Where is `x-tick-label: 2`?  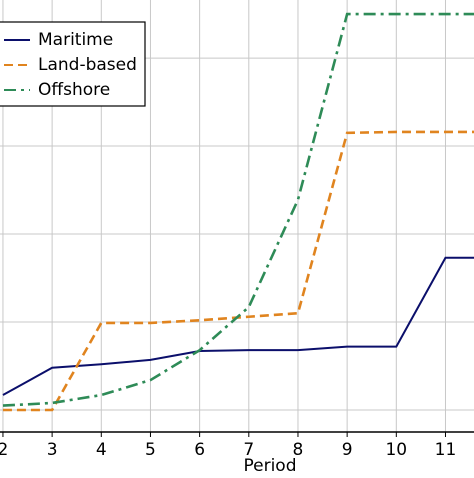
x-tick-label: 2 is located at coordinates (4, 450).